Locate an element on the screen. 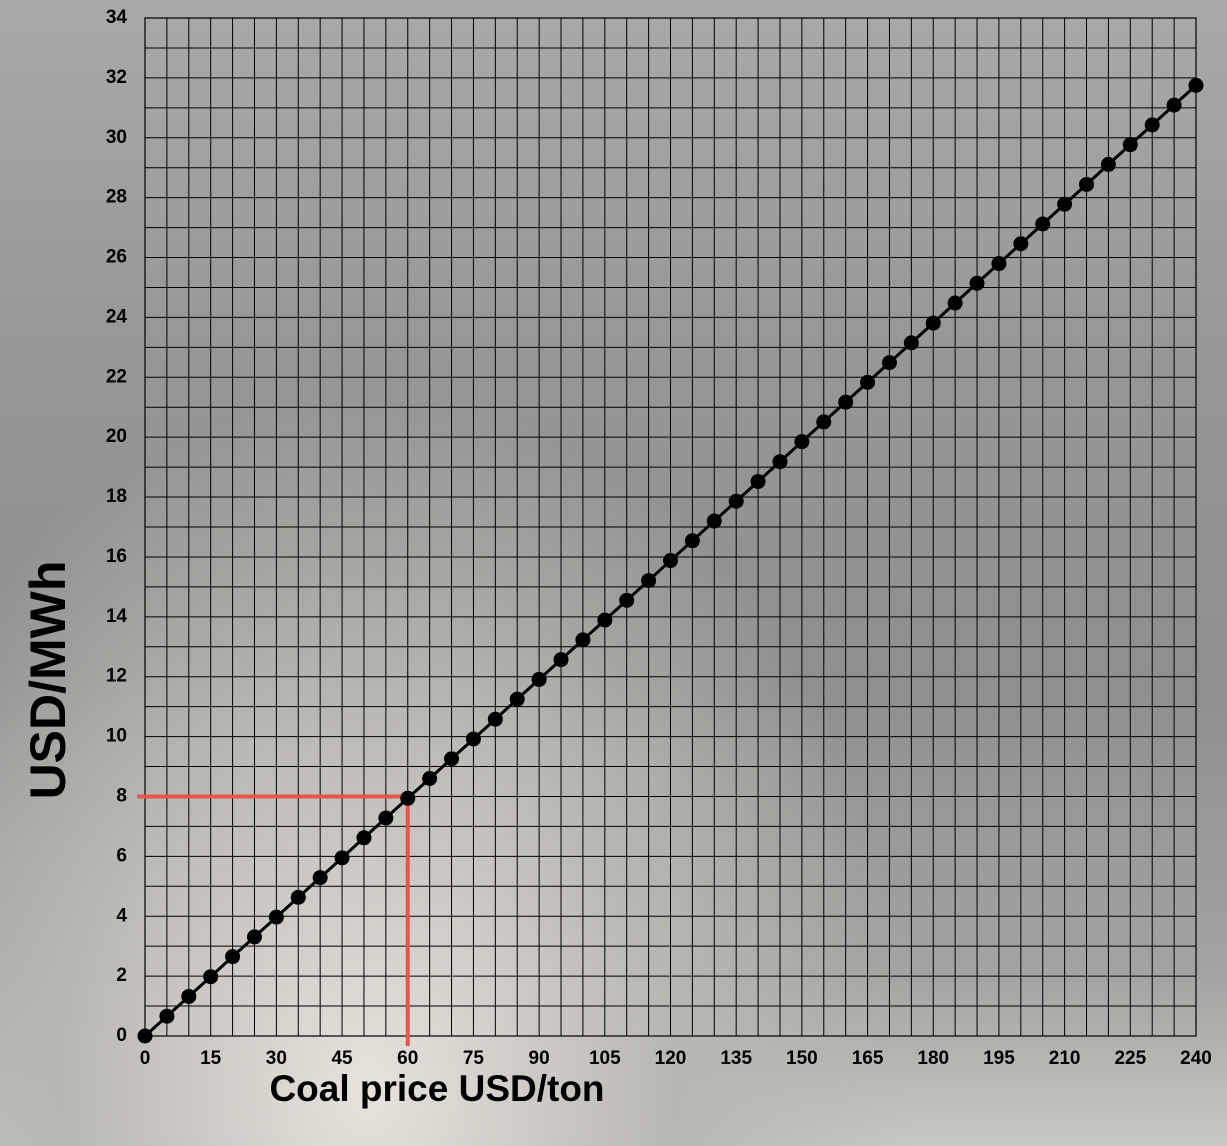 The height and width of the screenshot is (1146, 1227). x-tick-label: 45 is located at coordinates (342, 1058).